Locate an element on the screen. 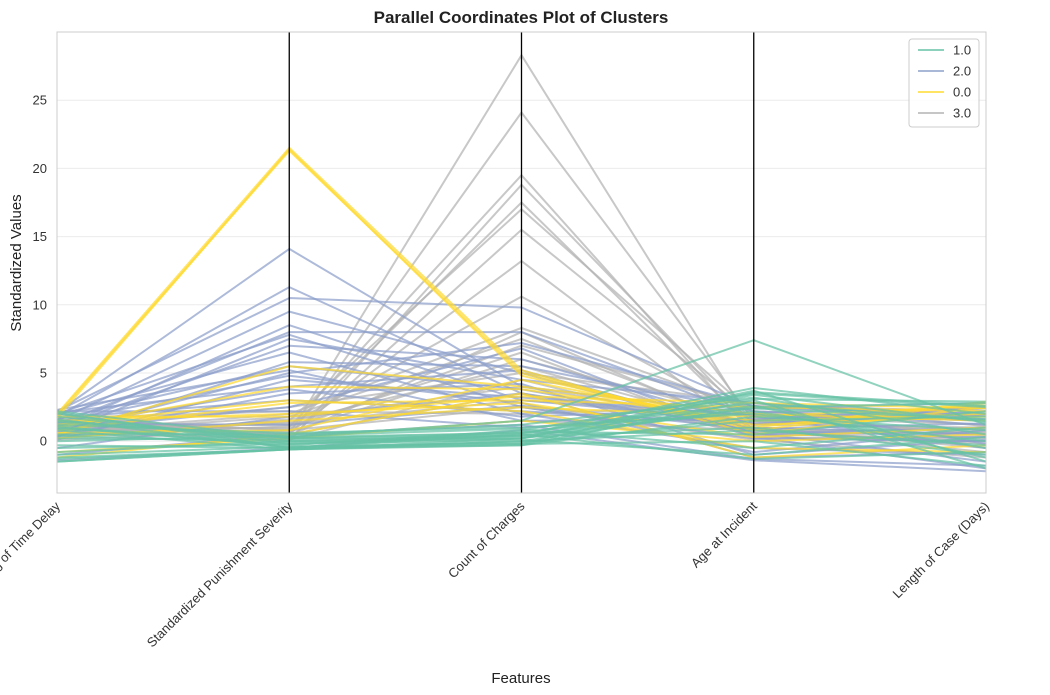 Image resolution: width=1050 pixels, height=695 pixels. y-tick-label: 15 is located at coordinates (40, 236).